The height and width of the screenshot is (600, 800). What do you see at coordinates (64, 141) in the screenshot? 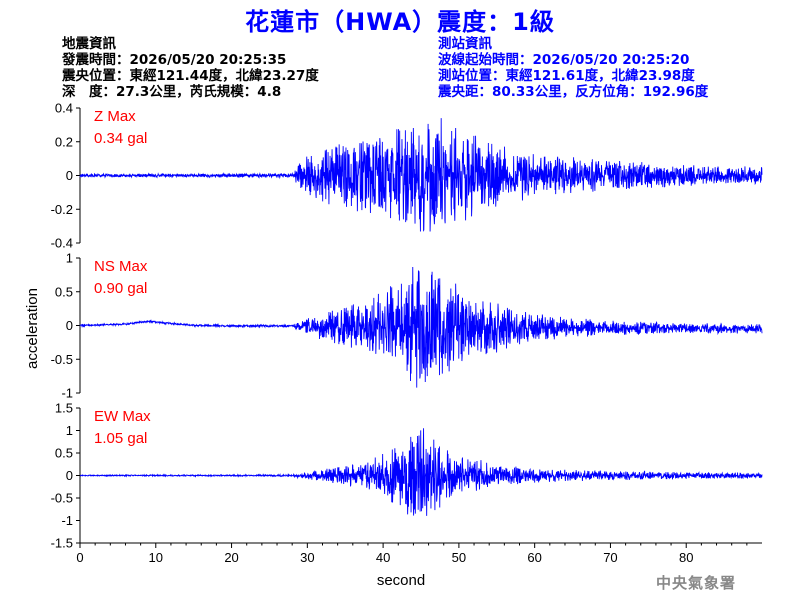
I see `y-tick-label: 0.2` at bounding box center [64, 141].